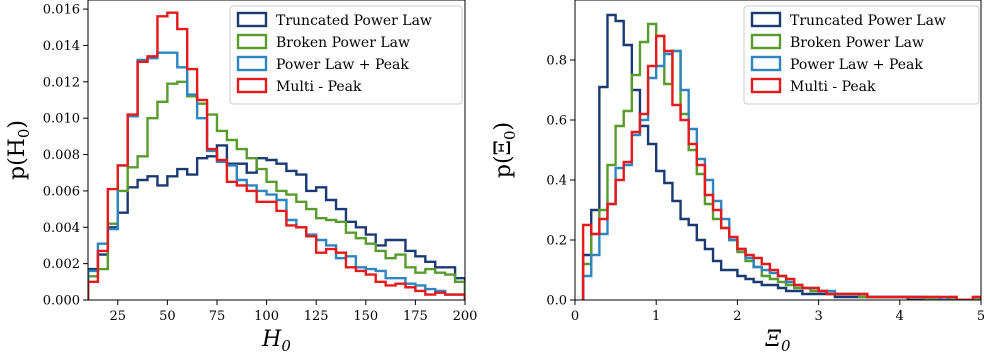 This screenshot has height=356, width=984. Describe the element at coordinates (316, 316) in the screenshot. I see `x-tick-label: 125` at that location.